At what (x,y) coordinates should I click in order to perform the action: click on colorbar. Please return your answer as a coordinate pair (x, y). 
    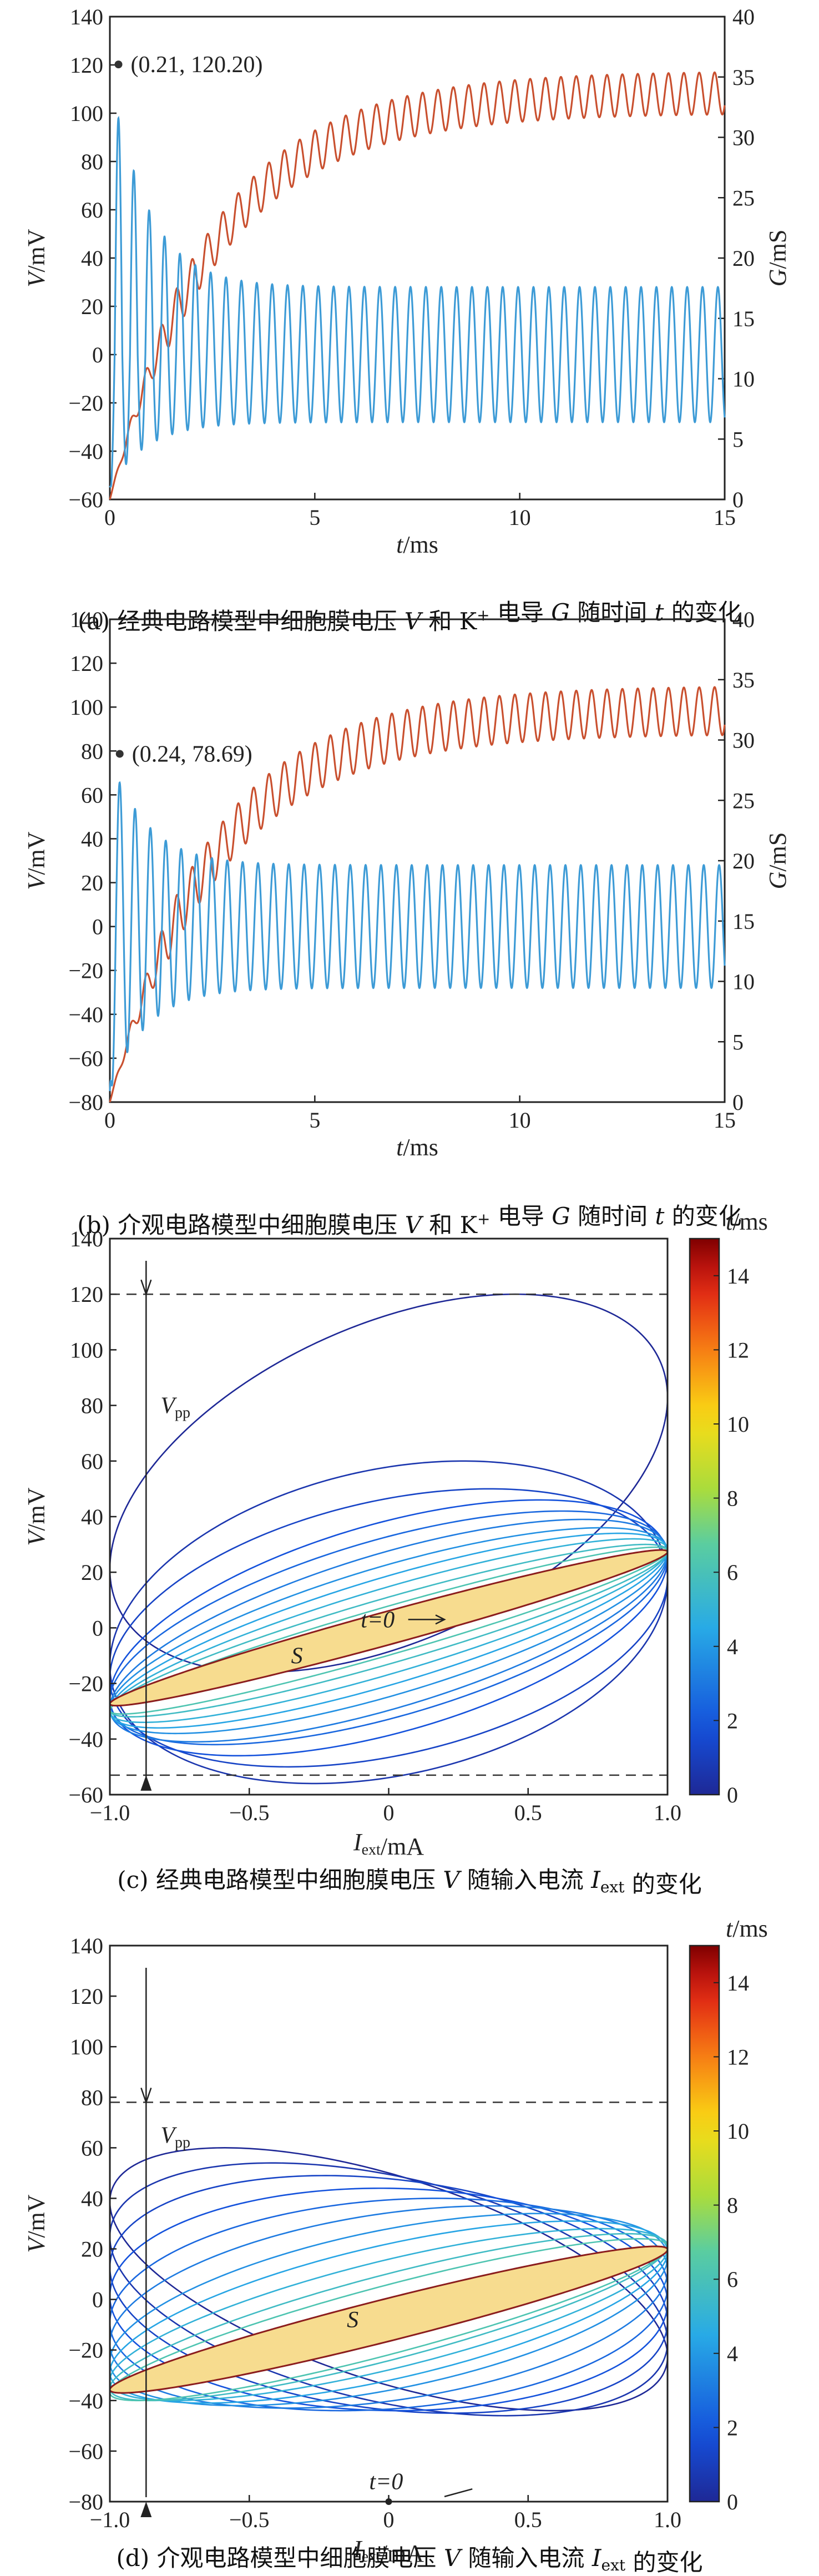
    Looking at the image, I should click on (705, 2223).